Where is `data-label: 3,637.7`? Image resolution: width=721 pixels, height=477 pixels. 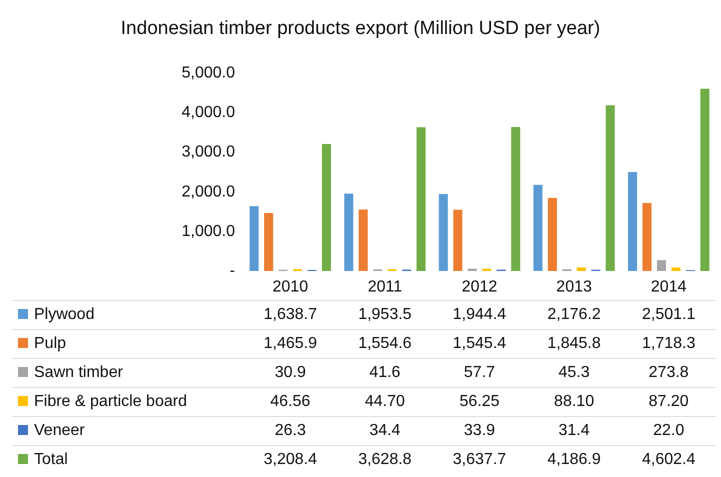
data-label: 3,637.7 is located at coordinates (479, 460).